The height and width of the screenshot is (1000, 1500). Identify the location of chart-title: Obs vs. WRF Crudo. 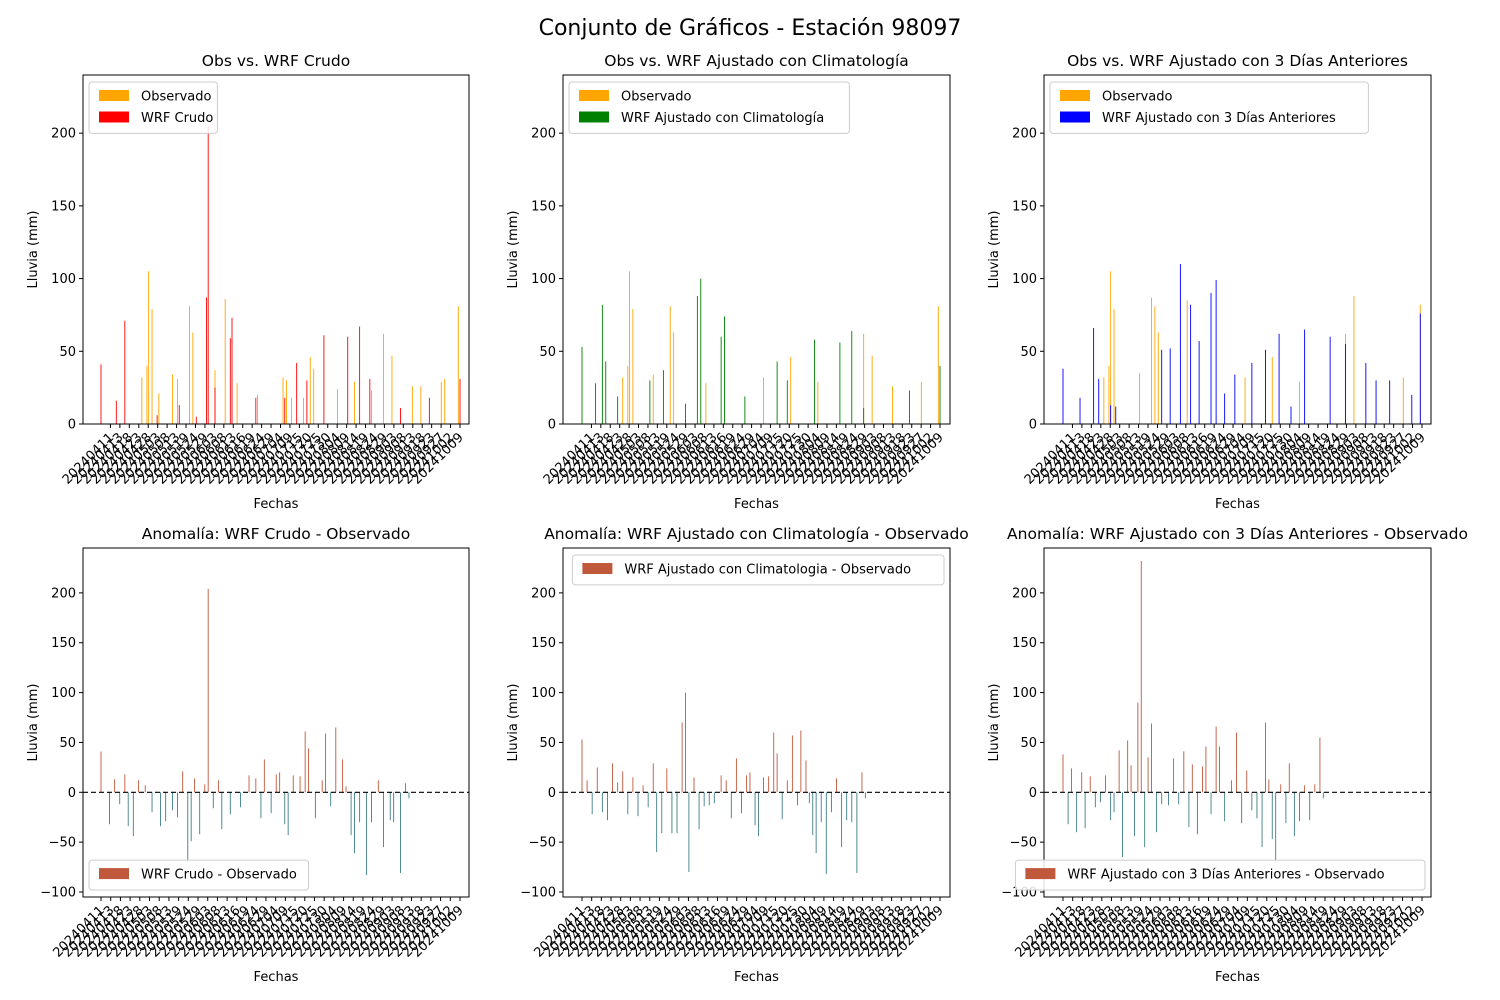
(276, 61).